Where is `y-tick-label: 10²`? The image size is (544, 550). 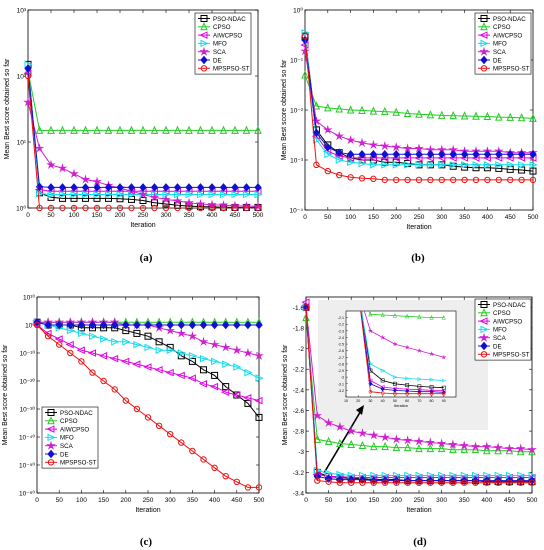 y-tick-label: 10² is located at coordinates (22, 77).